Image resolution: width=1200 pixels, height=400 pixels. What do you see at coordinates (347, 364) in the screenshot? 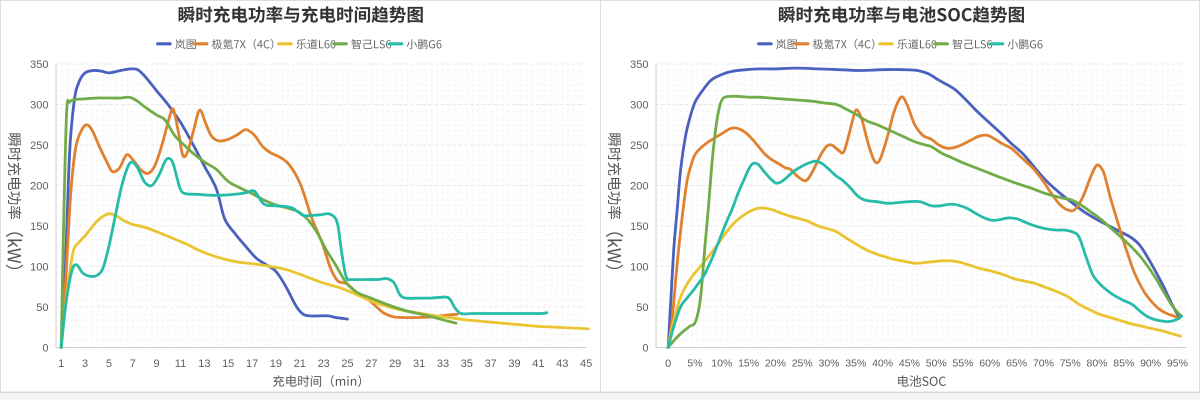
I see `svg-text: 25` at bounding box center [347, 364].